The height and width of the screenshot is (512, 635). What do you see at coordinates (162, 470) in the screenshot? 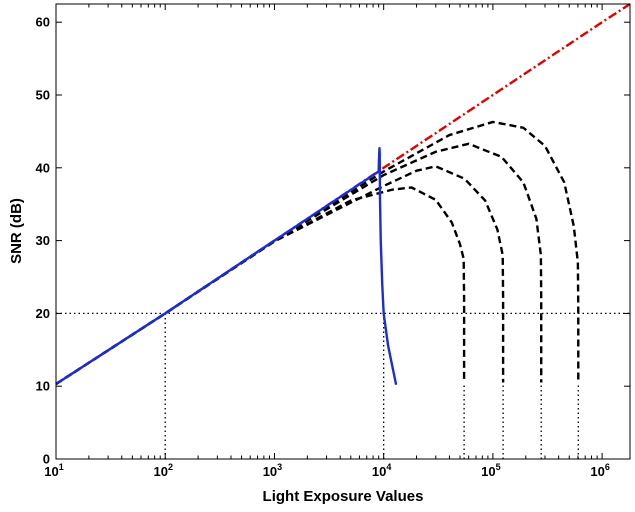
I see `x-tick-label: 10²` at bounding box center [162, 470].